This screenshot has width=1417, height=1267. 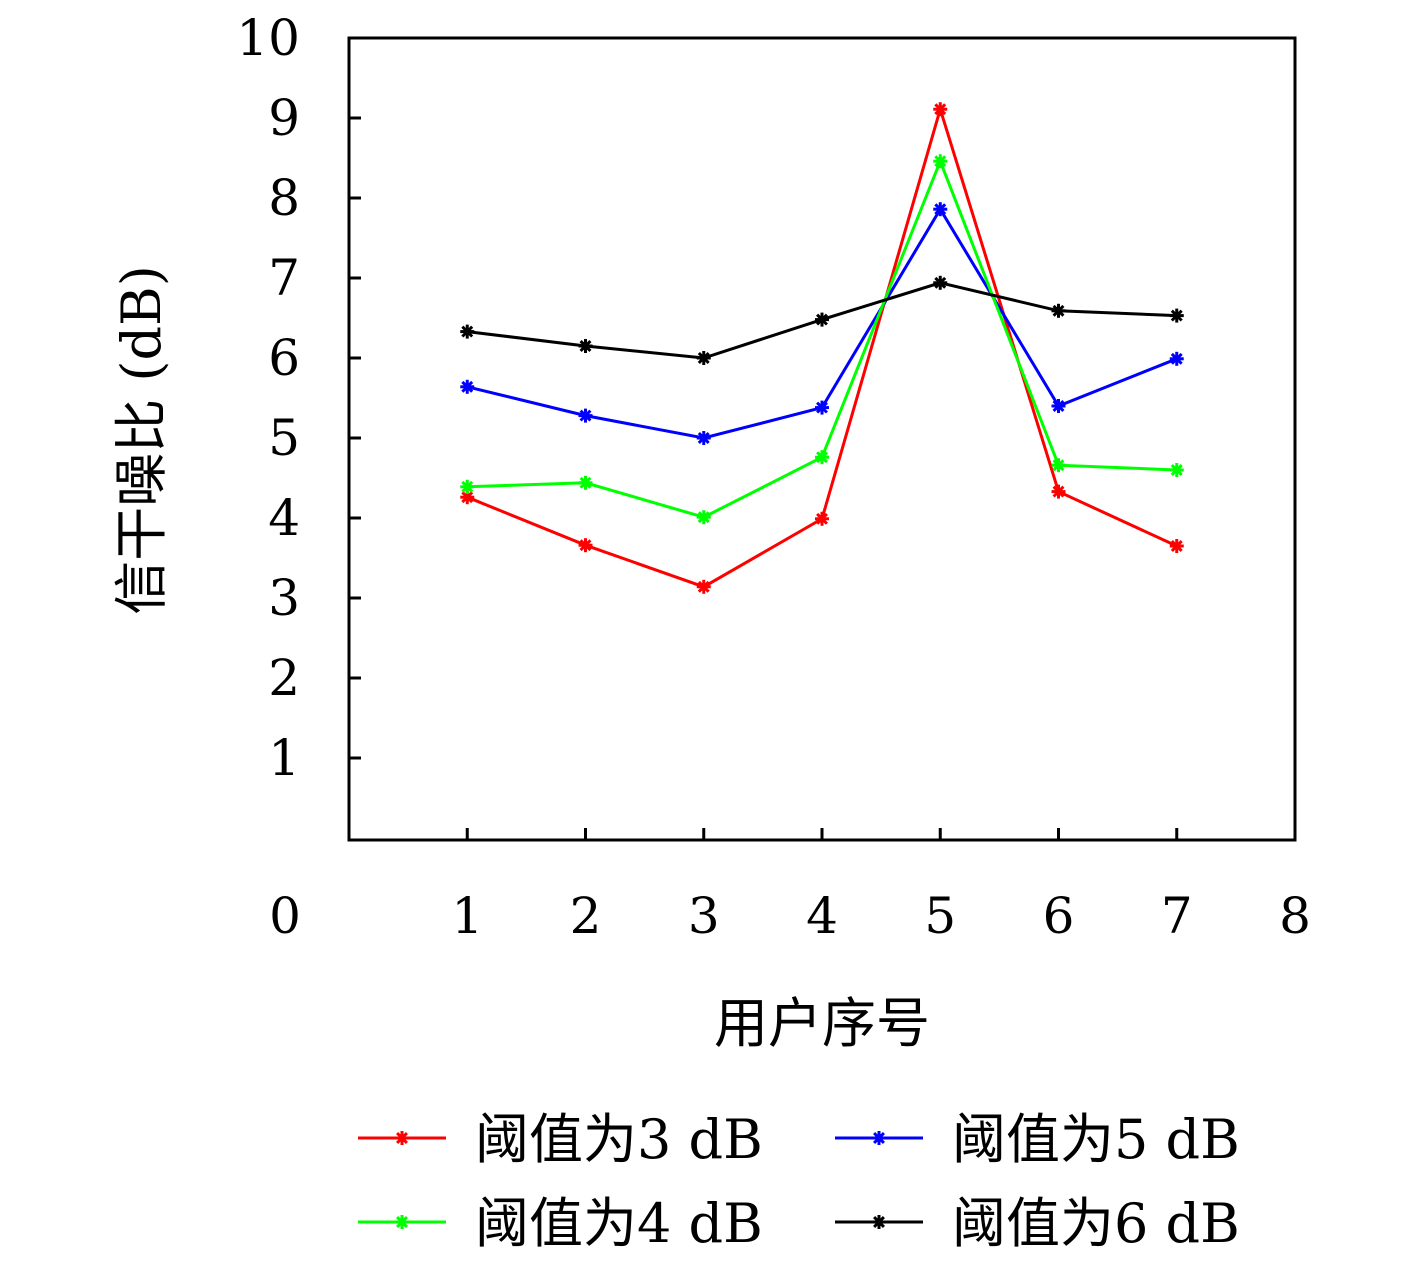 I want to click on y-tick-label: 3, so click(x=284, y=598).